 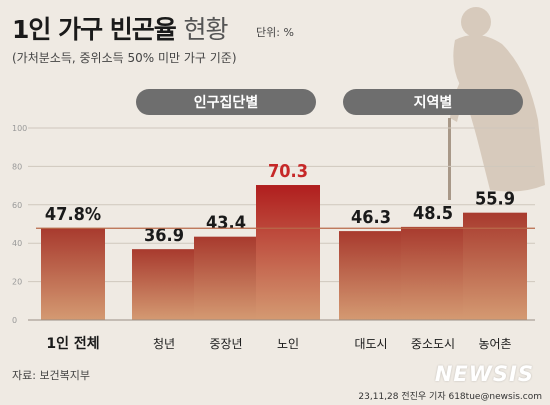 What do you see at coordinates (51, 375) in the screenshot?
I see `source-note: 자료: 보건복지부` at bounding box center [51, 375].